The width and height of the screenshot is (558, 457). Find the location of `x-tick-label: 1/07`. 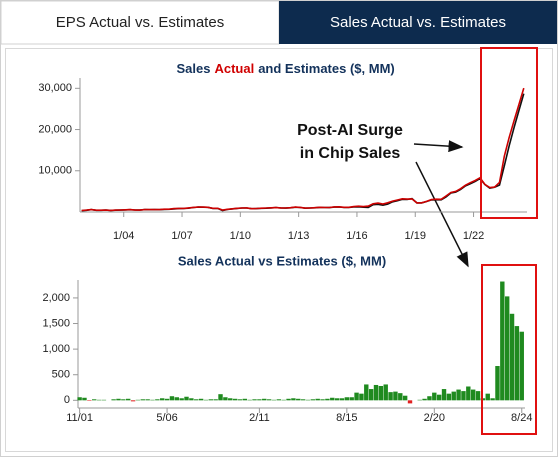

x-tick-label: 1/07 is located at coordinates (181, 236).